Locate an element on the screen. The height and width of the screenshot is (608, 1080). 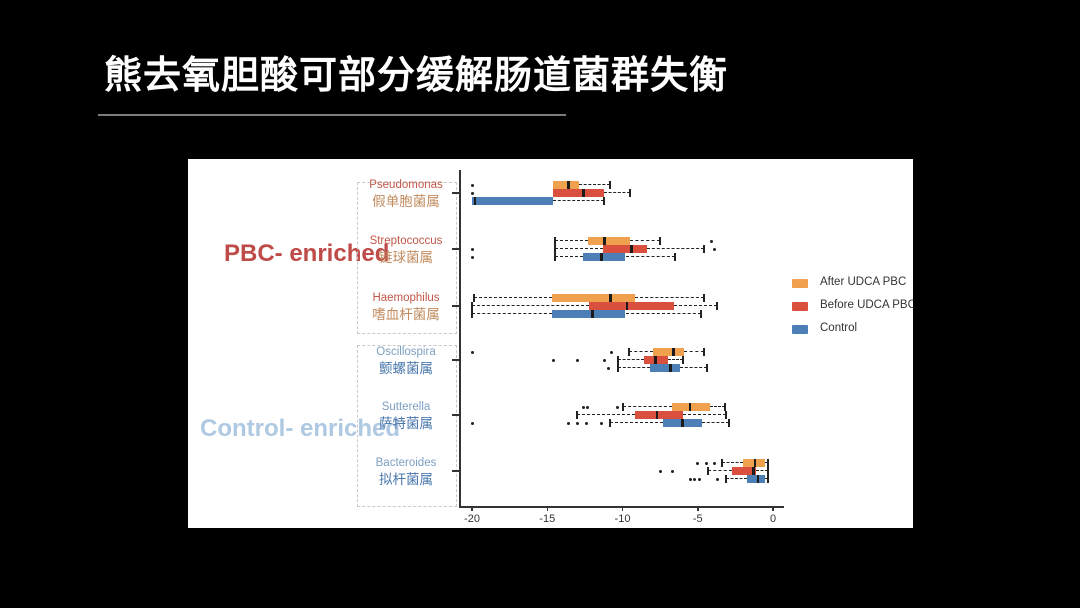
genus-label: Streptococcus 链球菌属 is located at coordinates (406, 250).